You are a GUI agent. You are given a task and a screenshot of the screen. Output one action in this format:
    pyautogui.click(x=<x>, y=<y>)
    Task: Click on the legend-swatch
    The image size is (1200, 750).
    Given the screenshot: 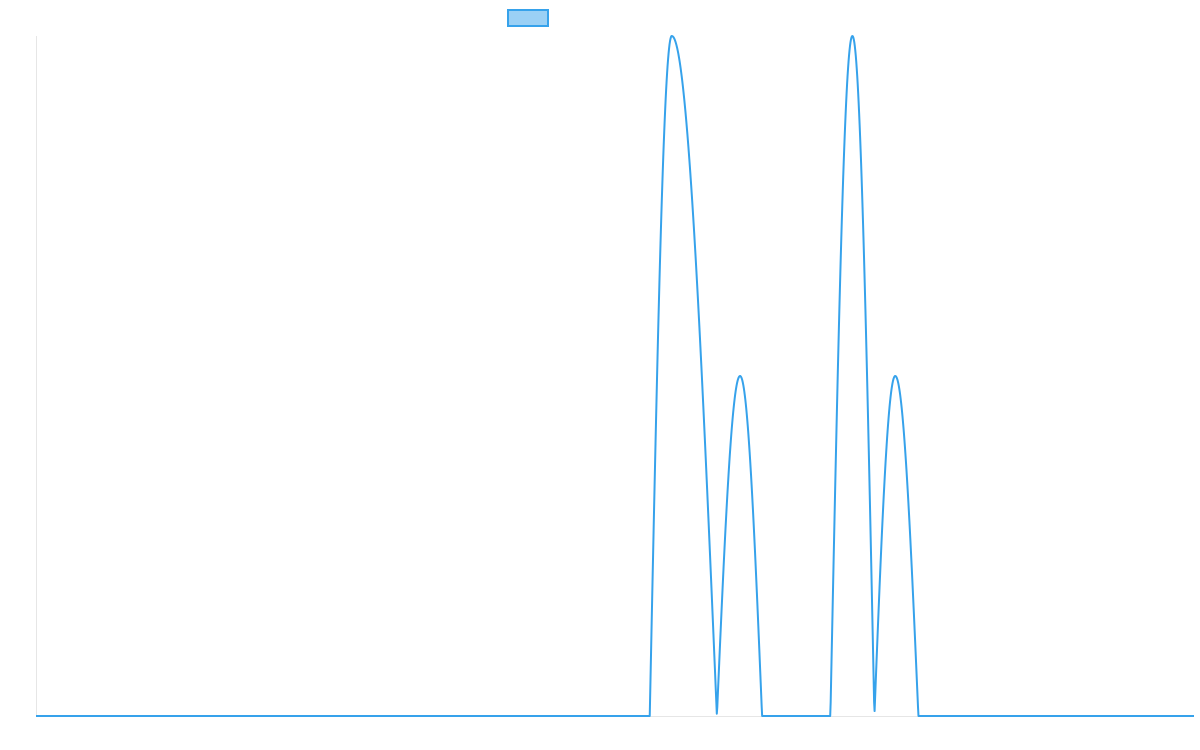 What is the action you would take?
    pyautogui.click(x=528, y=18)
    